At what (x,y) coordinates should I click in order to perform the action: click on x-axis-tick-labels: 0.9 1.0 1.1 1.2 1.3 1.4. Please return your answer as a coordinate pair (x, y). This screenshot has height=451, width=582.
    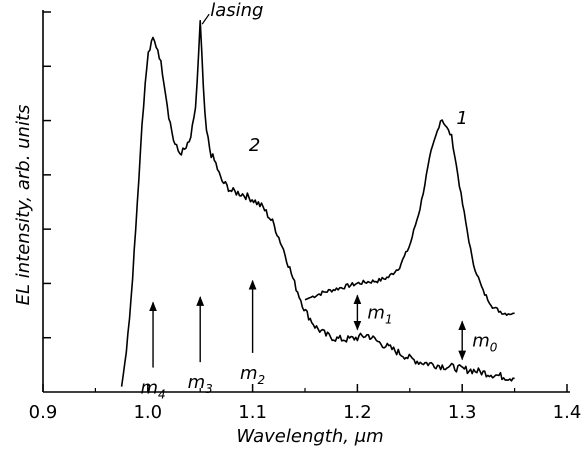
    Looking at the image, I should click on (305, 412).